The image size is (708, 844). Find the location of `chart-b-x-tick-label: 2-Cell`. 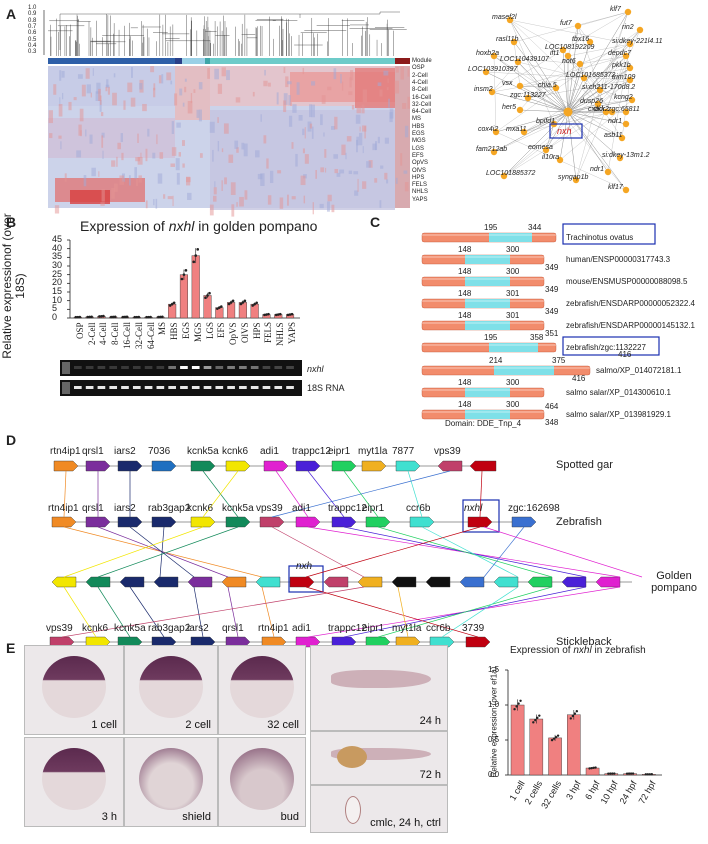

chart-b-x-tick-label: 2-Cell is located at coordinates (91, 334).